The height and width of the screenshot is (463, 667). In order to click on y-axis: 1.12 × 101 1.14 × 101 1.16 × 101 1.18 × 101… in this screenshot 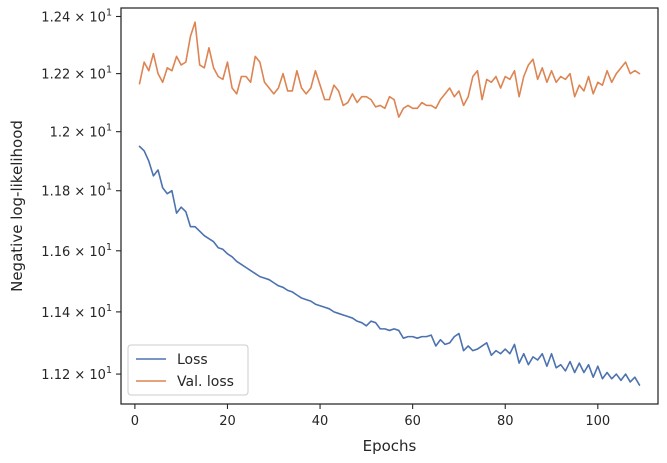, I will do `click(81, 195)`.